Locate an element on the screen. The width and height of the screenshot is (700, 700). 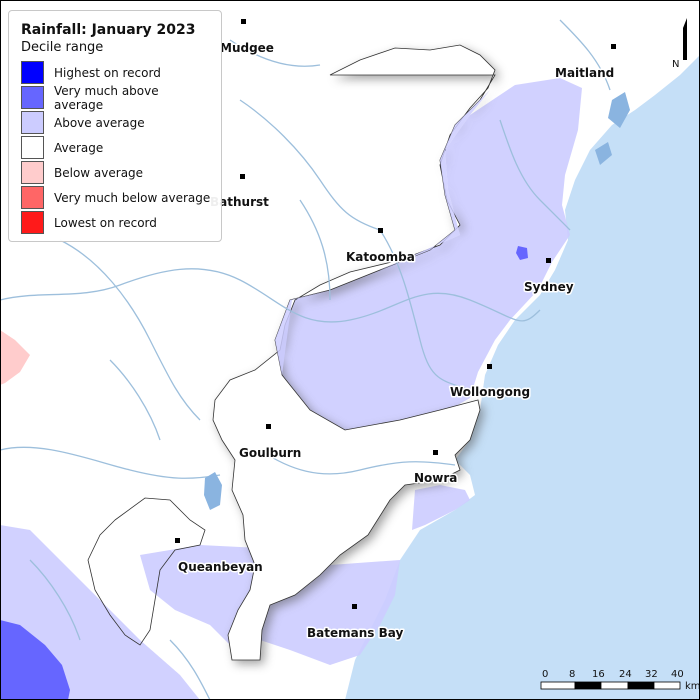
north-label: N is located at coordinates (675, 64).